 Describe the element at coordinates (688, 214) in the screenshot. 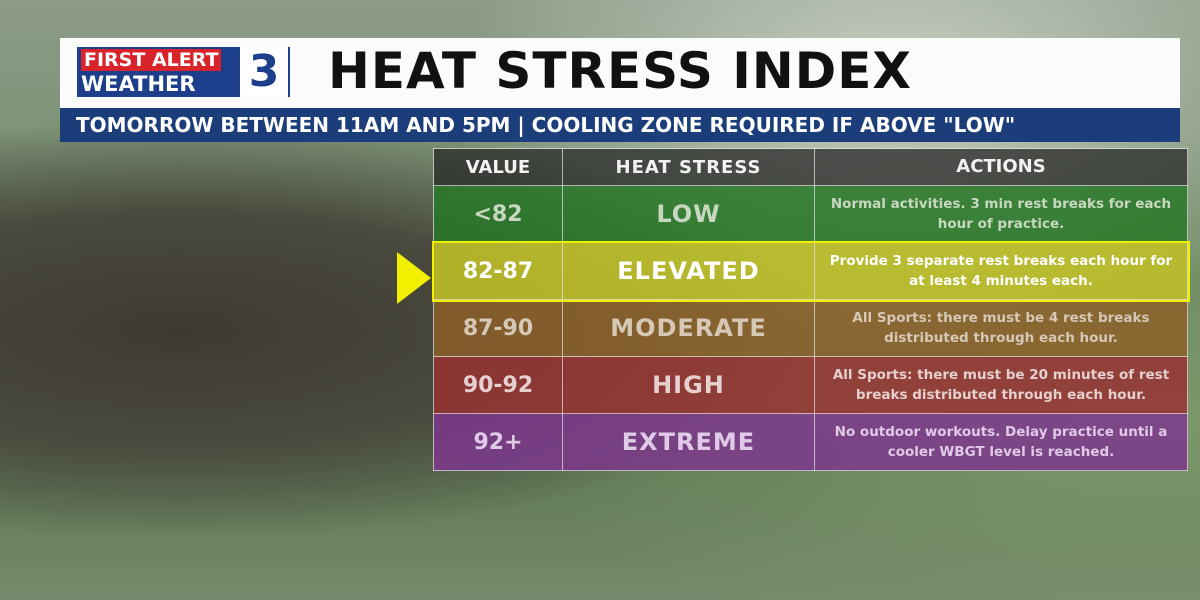

I see `stress-cell: LOW` at that location.